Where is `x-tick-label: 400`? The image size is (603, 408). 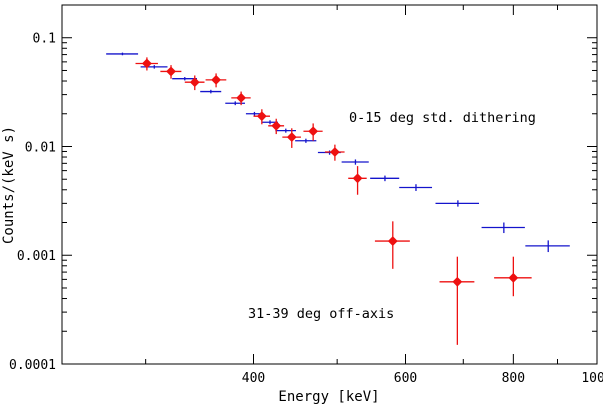
x-tick-label: 400 is located at coordinates (253, 378).